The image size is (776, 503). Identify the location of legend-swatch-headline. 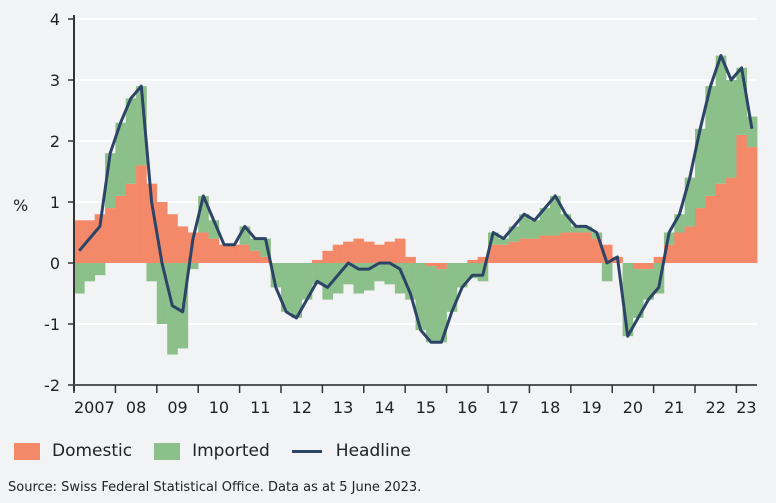
(306, 451).